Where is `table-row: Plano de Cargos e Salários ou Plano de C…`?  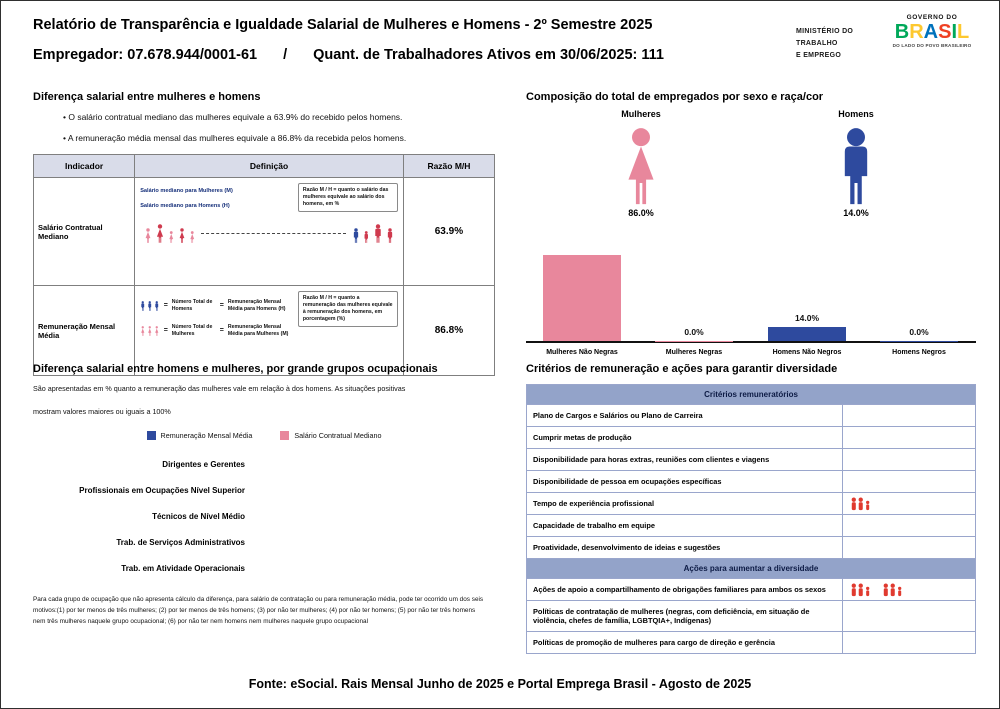 table-row: Plano de Cargos e Salários ou Plano de C… is located at coordinates (751, 416).